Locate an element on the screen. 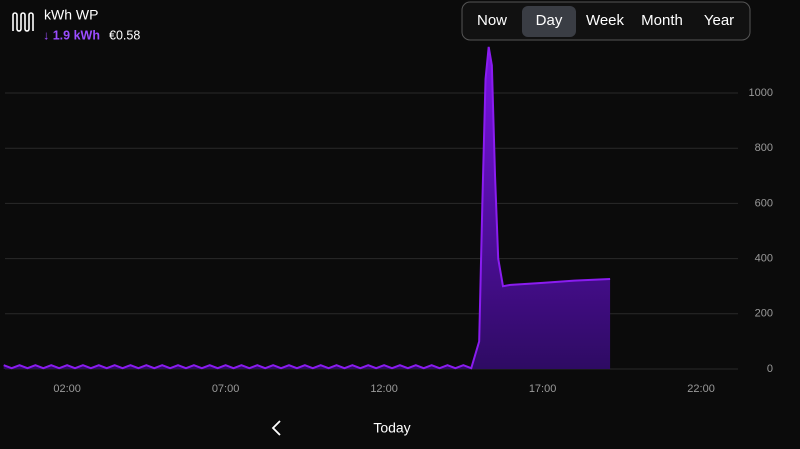  tab-label: Week is located at coordinates (605, 20).